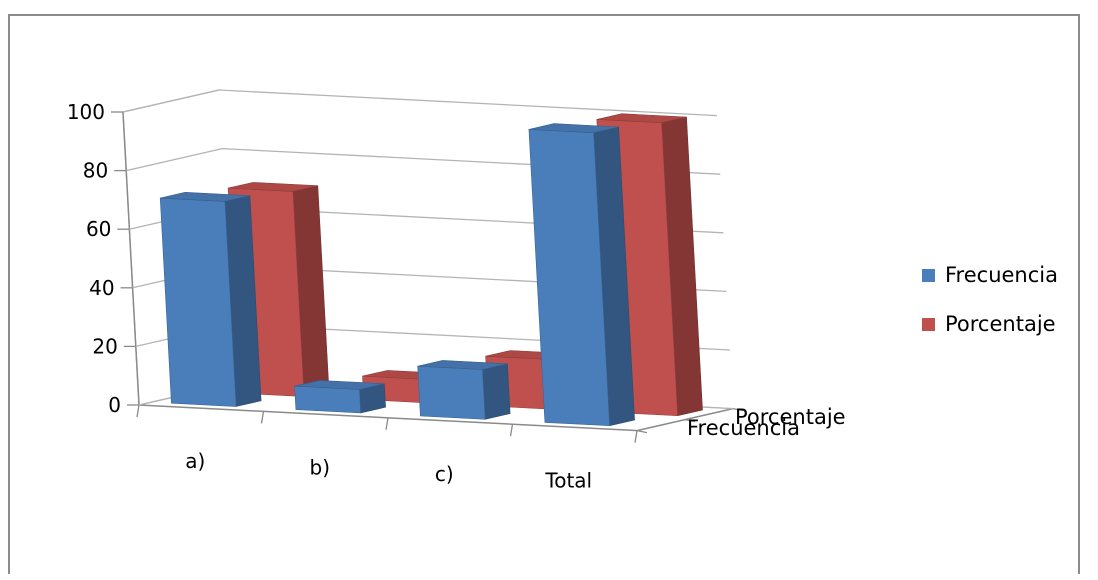  I want to click on y-tick-label: 100, so click(86, 112).